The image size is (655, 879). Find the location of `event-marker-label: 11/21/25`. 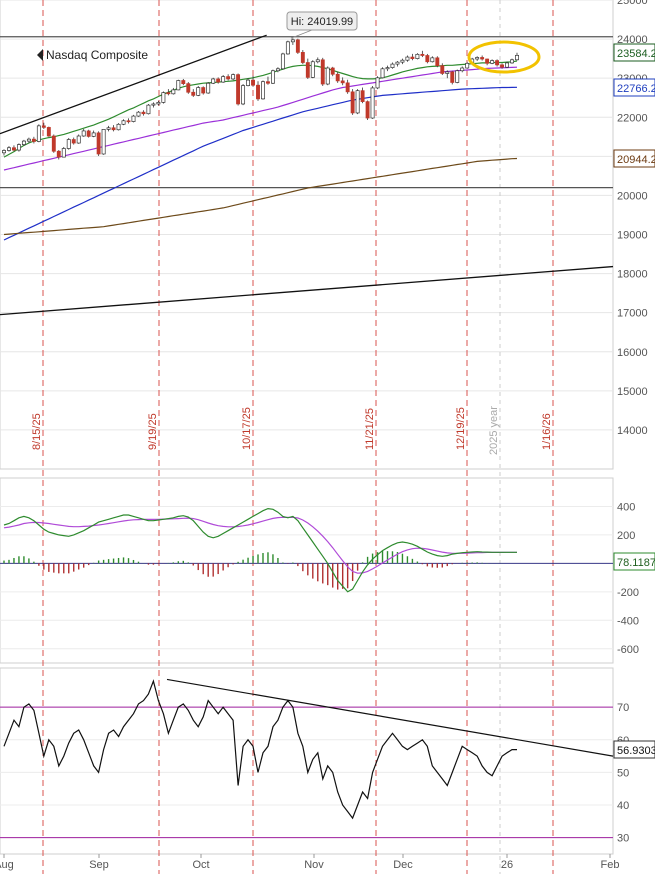

event-marker-label: 11/21/25 is located at coordinates (370, 429).